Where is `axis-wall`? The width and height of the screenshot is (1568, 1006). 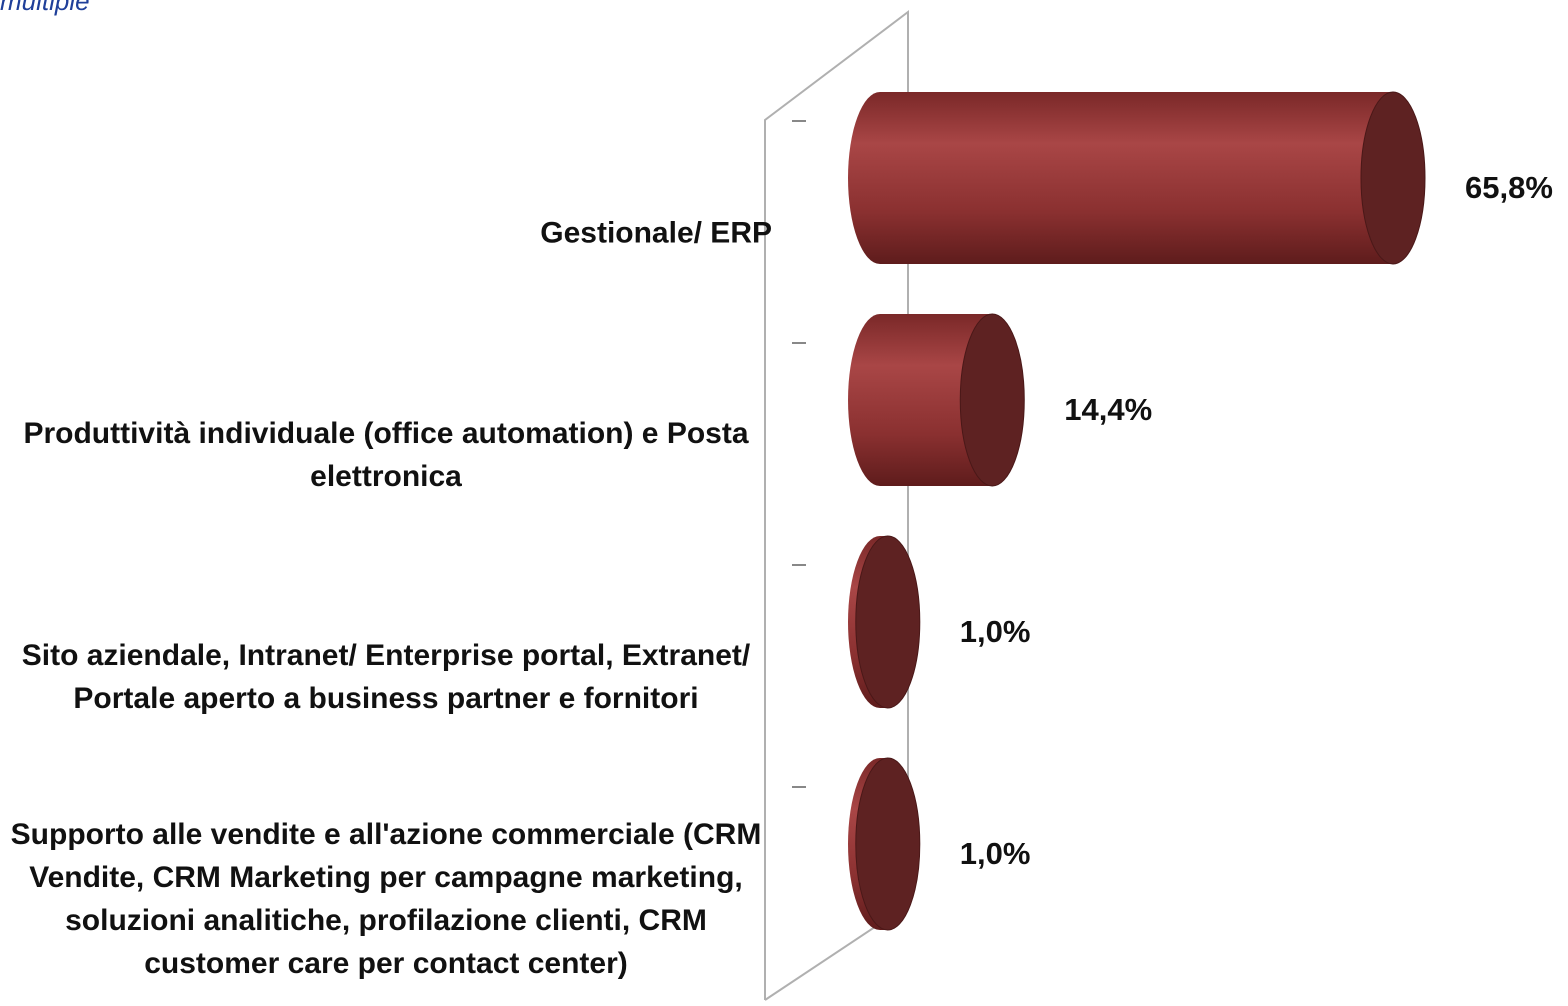
axis-wall is located at coordinates (836, 505).